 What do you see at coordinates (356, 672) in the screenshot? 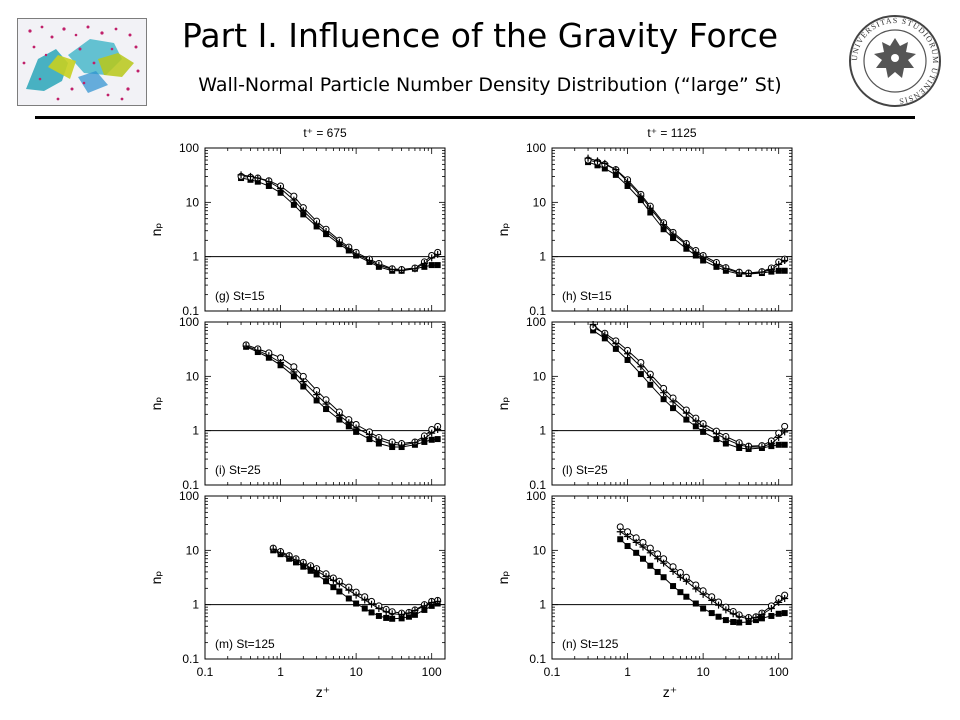
I see `x-tick-label: 10` at bounding box center [356, 672].